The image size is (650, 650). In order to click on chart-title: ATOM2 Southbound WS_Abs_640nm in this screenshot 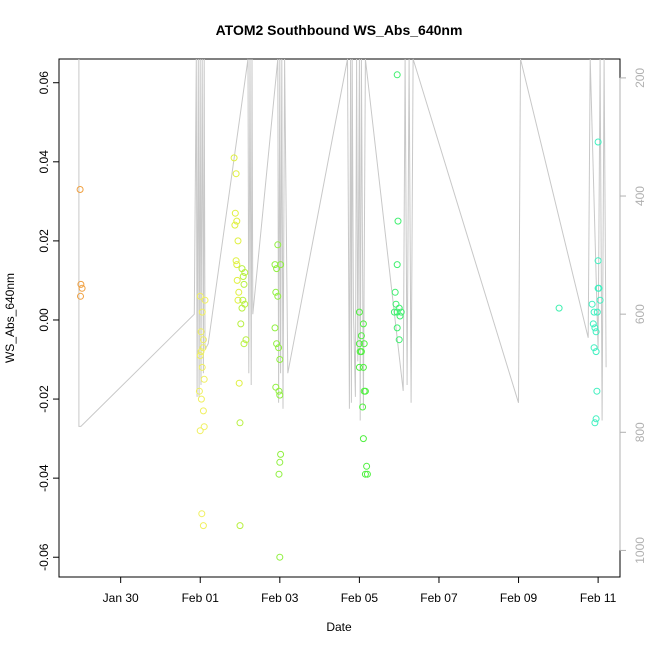, I will do `click(339, 30)`.